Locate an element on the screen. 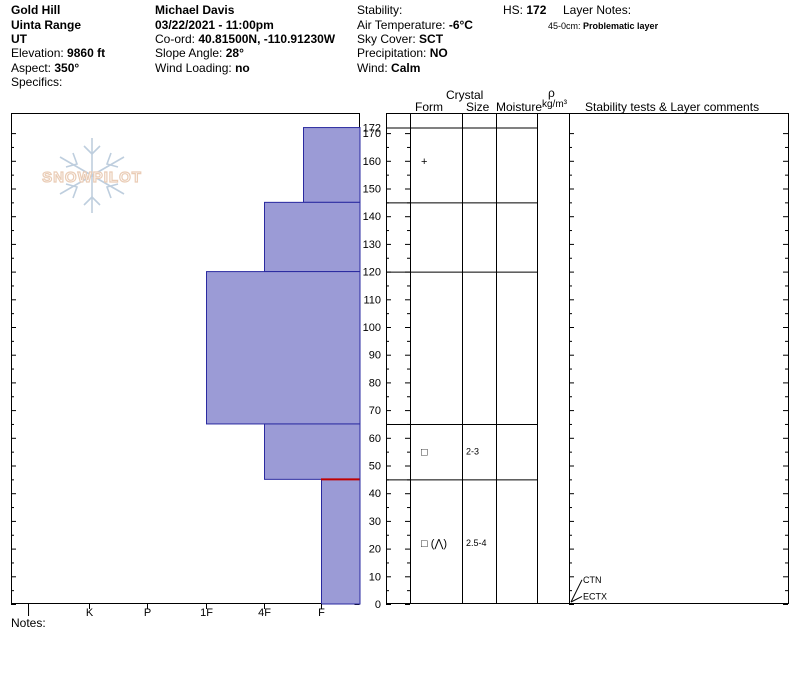 The height and width of the screenshot is (676, 800). depth-label-90: 90 is located at coordinates (375, 356).